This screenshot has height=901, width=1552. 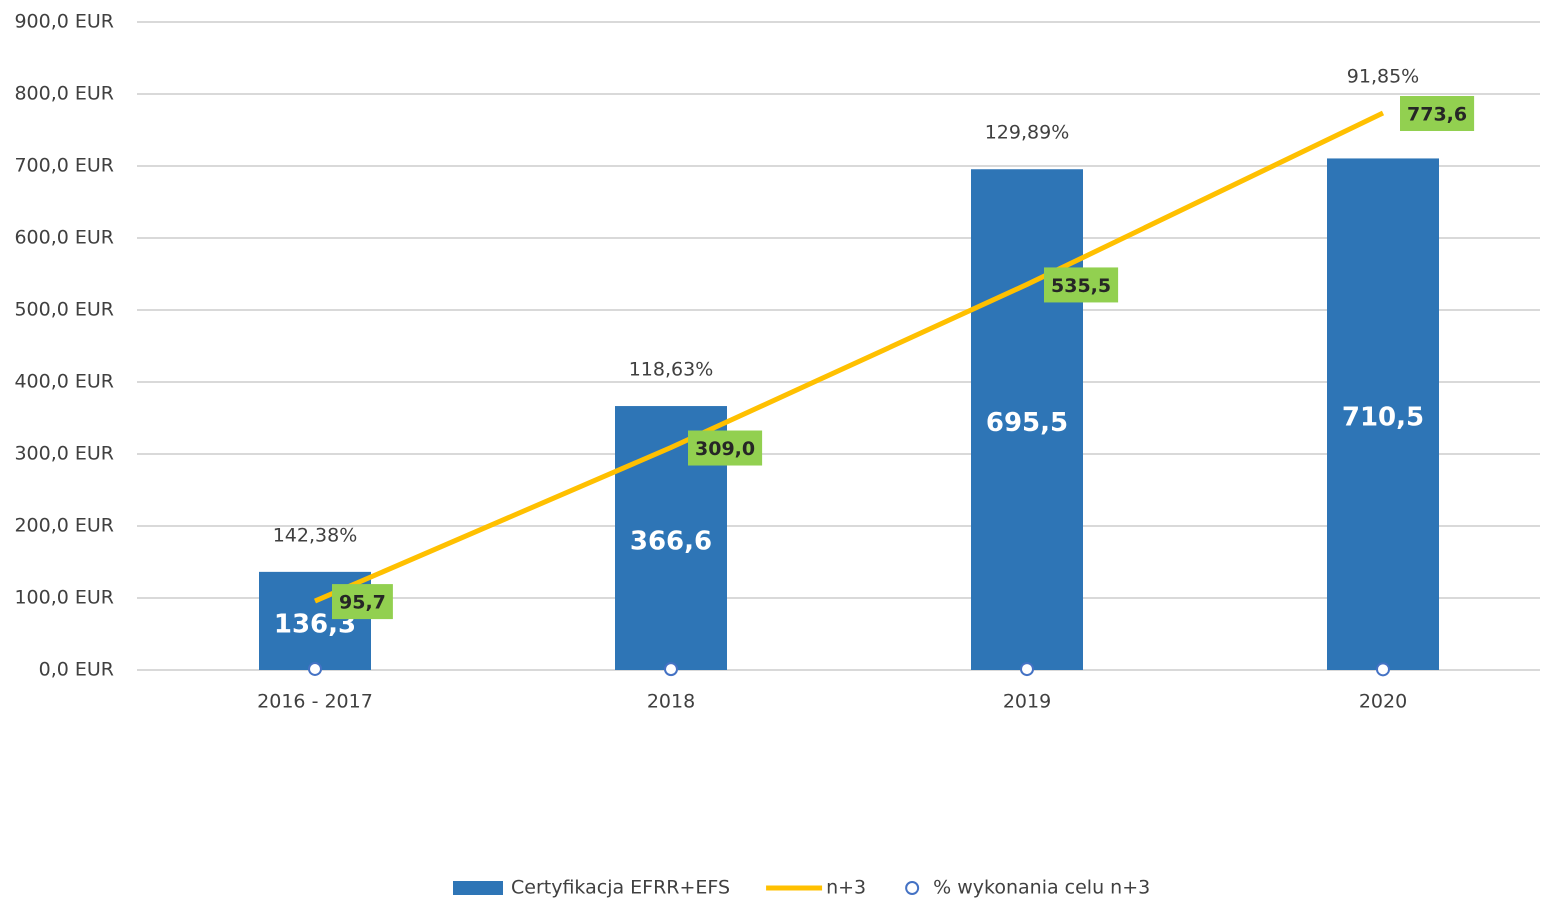 What do you see at coordinates (1027, 133) in the screenshot?
I see `percent-label: 129,89%` at bounding box center [1027, 133].